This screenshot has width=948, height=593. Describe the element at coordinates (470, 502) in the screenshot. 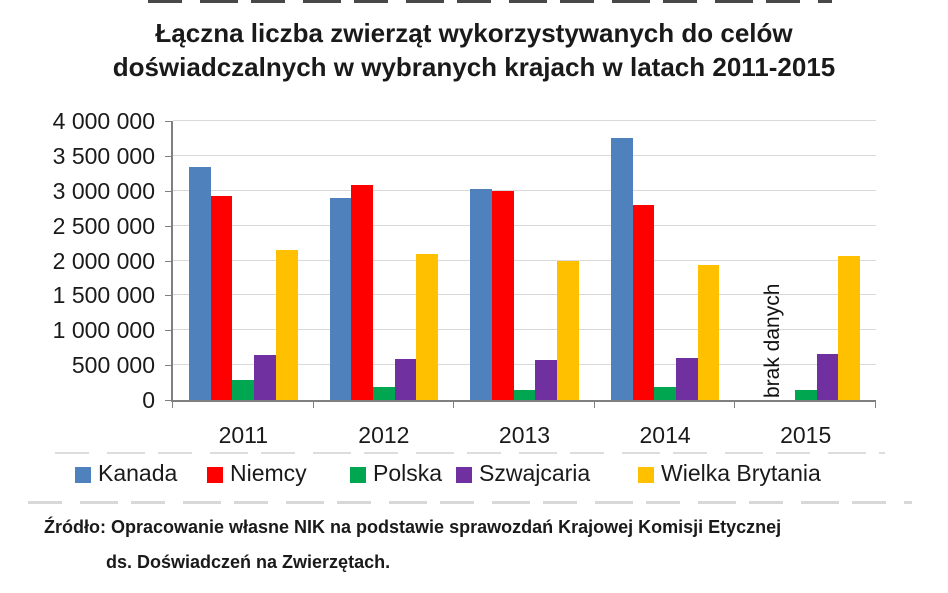

I see `cropped-text-artifact-lower` at that location.